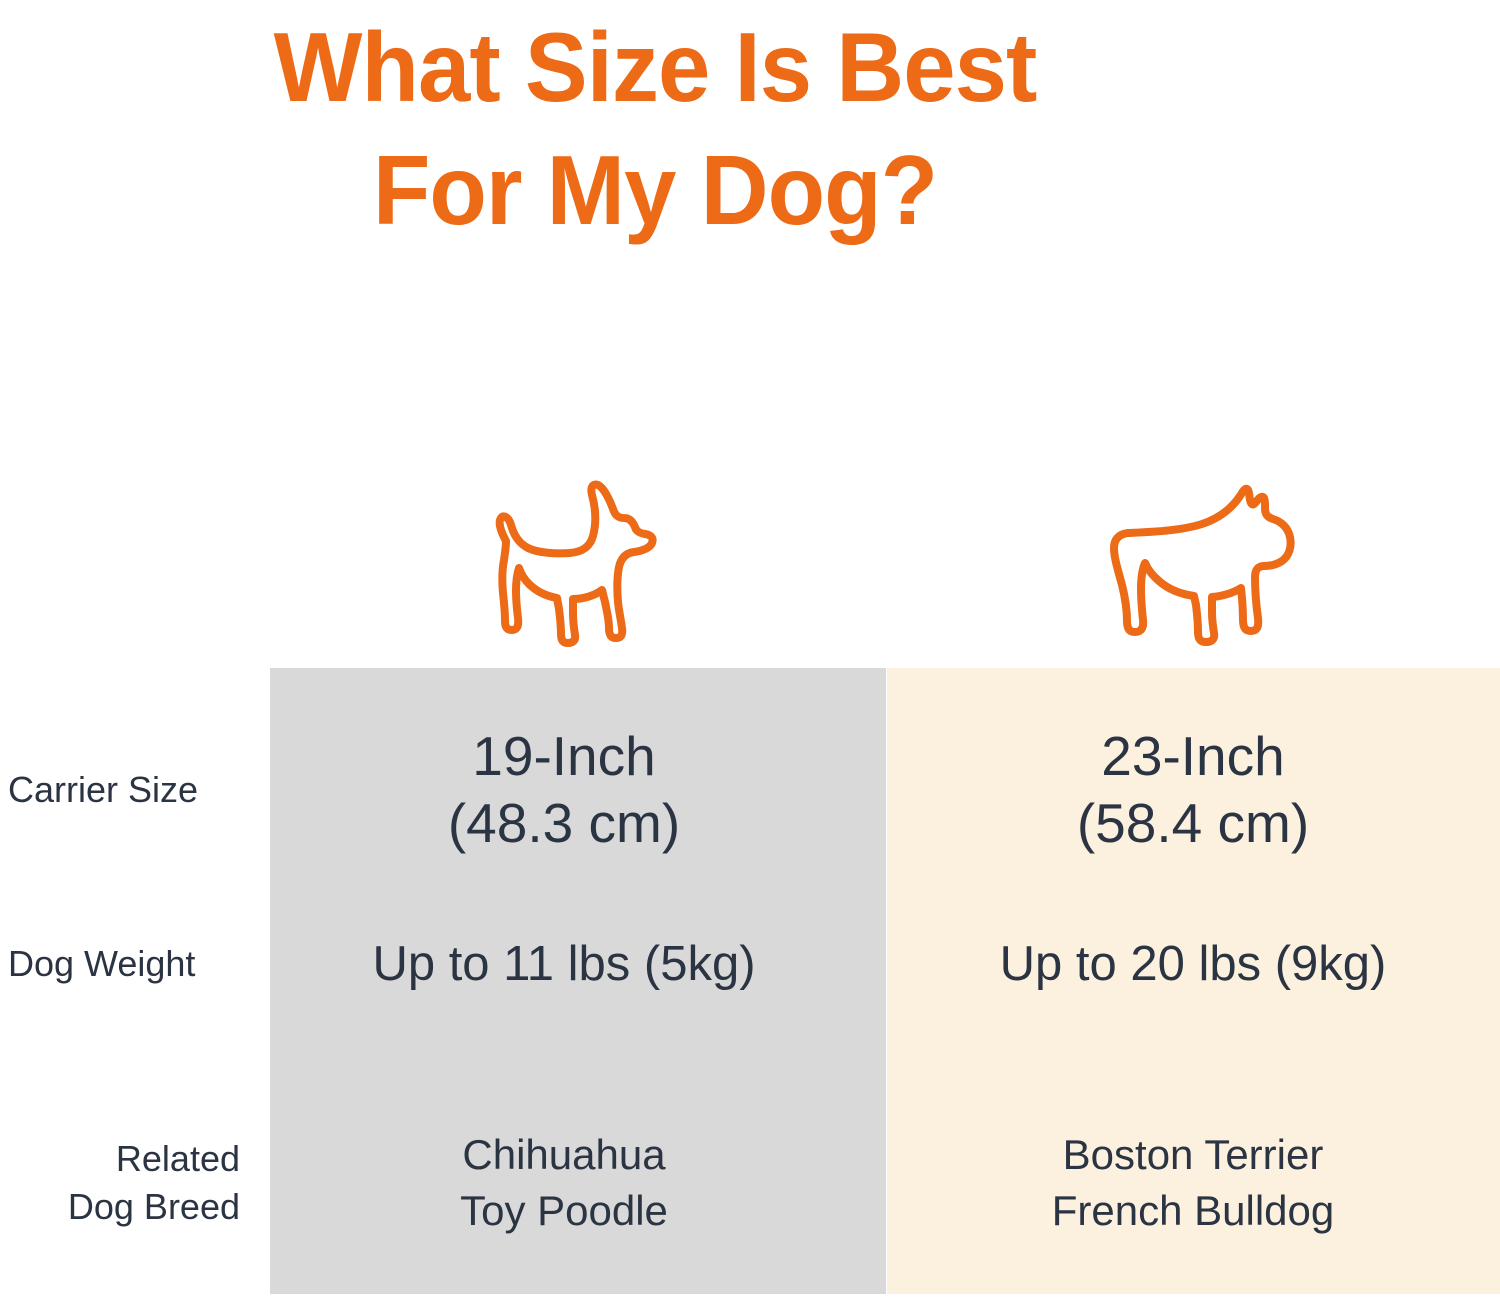 This screenshot has width=1500, height=1297. What do you see at coordinates (564, 823) in the screenshot?
I see `carrier-size-19-line-2: (48.3 cm)` at bounding box center [564, 823].